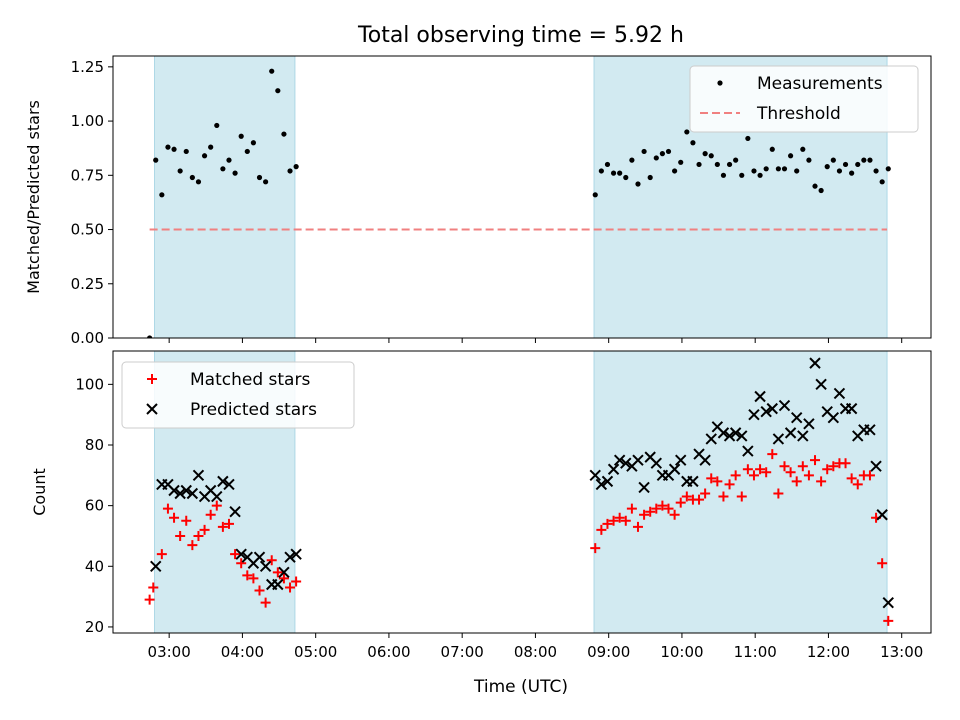  I want to click on y-tick-label: 0.75, so click(87, 175).